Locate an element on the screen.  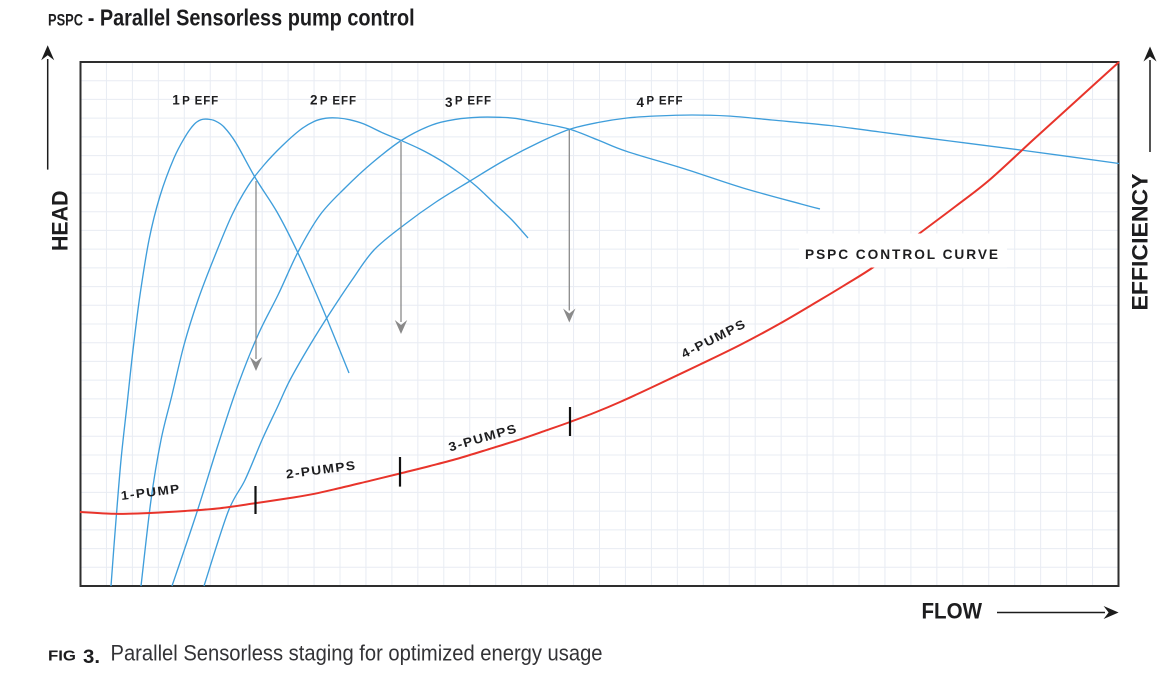
svg-text: PSPC is located at coordinates (65, 19).